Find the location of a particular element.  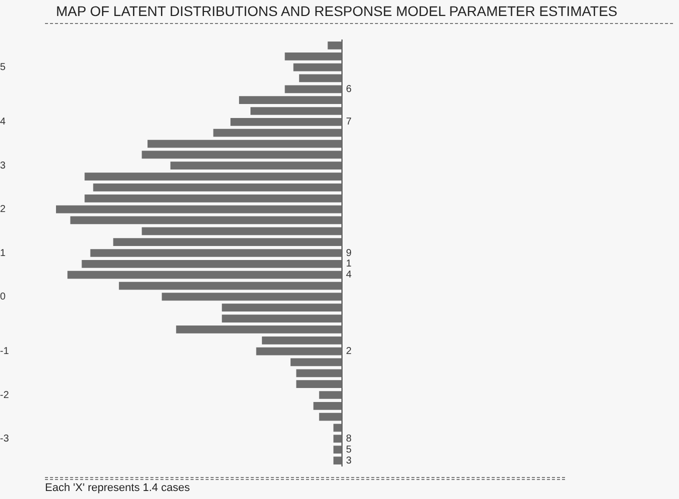

y2-tick-label: 7 is located at coordinates (349, 122).